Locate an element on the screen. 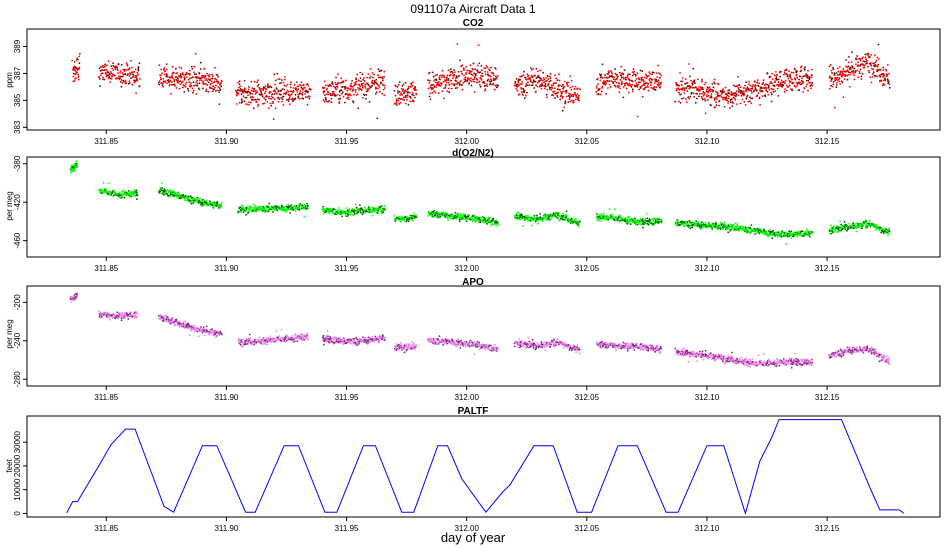 The width and height of the screenshot is (950, 550). x-tick-label: 311.90 is located at coordinates (226, 141).